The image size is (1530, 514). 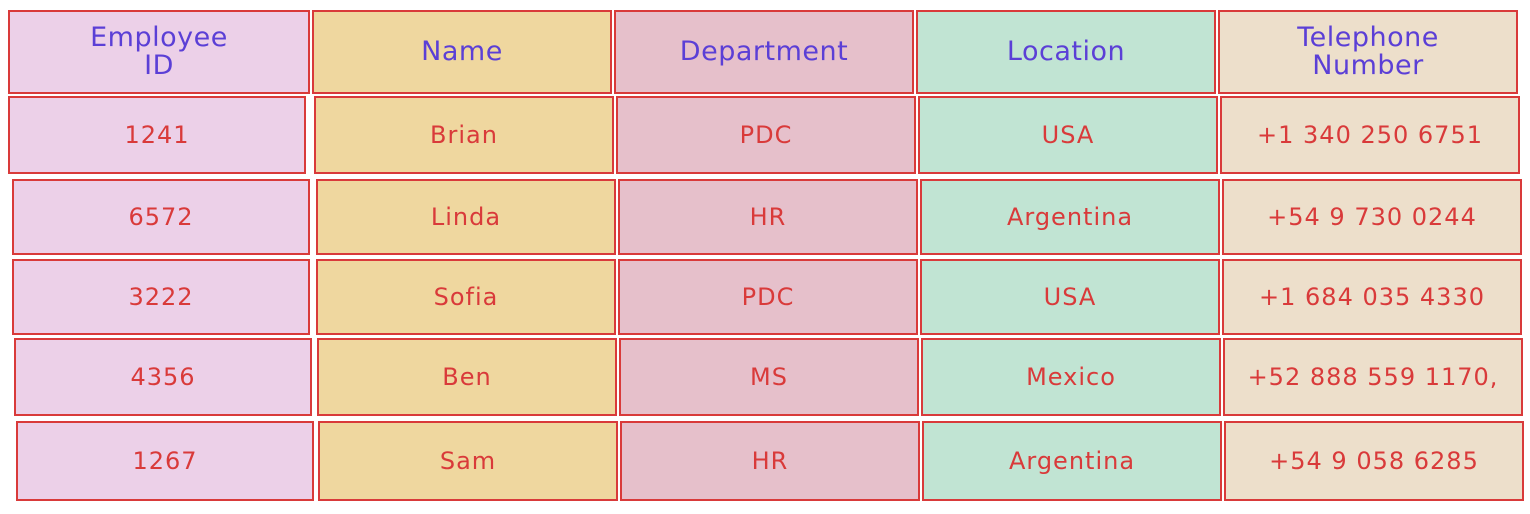 What do you see at coordinates (157, 135) in the screenshot?
I see `cell-employee-id: 1241` at bounding box center [157, 135].